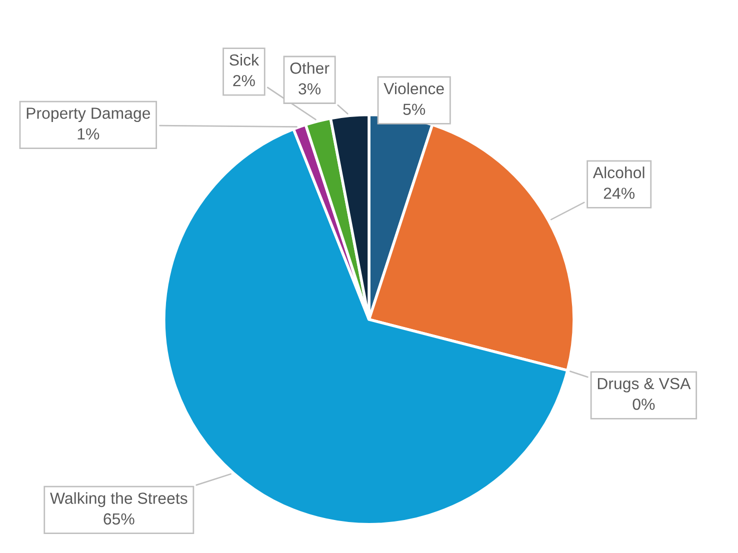 The image size is (738, 553). What do you see at coordinates (414, 88) in the screenshot?
I see `slice-label: Violence` at bounding box center [414, 88].